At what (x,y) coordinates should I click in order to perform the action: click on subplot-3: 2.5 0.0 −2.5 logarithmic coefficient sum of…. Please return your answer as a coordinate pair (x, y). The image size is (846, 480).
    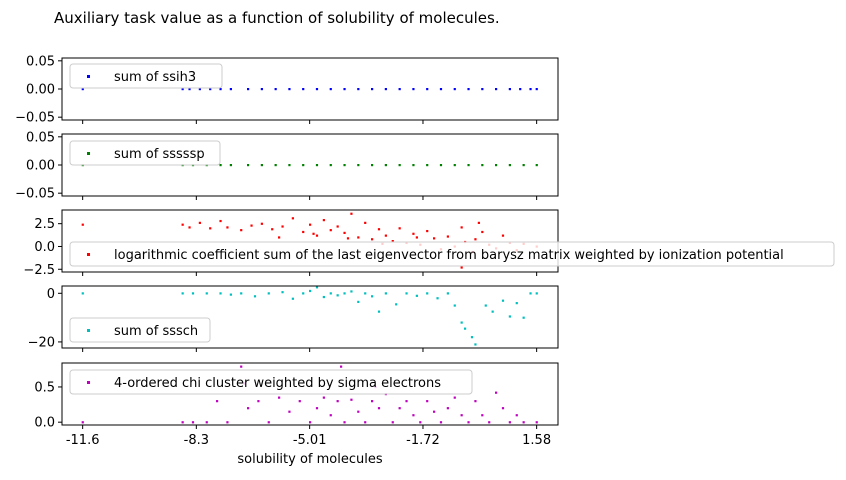
    Looking at the image, I should click on (429, 243).